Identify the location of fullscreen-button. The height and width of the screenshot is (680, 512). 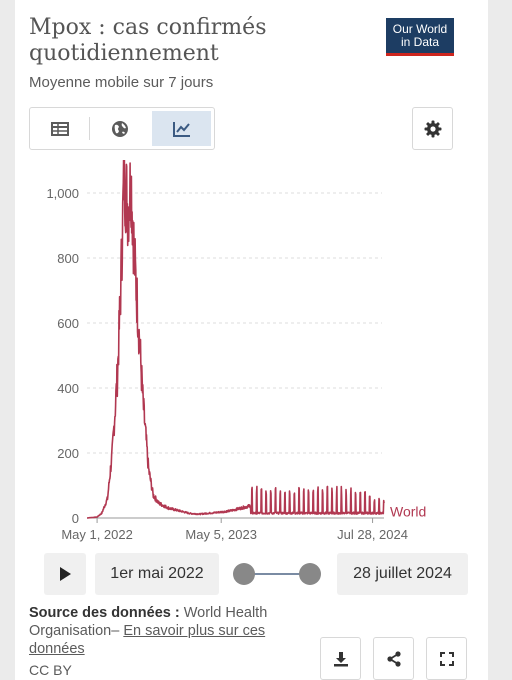
(446, 658).